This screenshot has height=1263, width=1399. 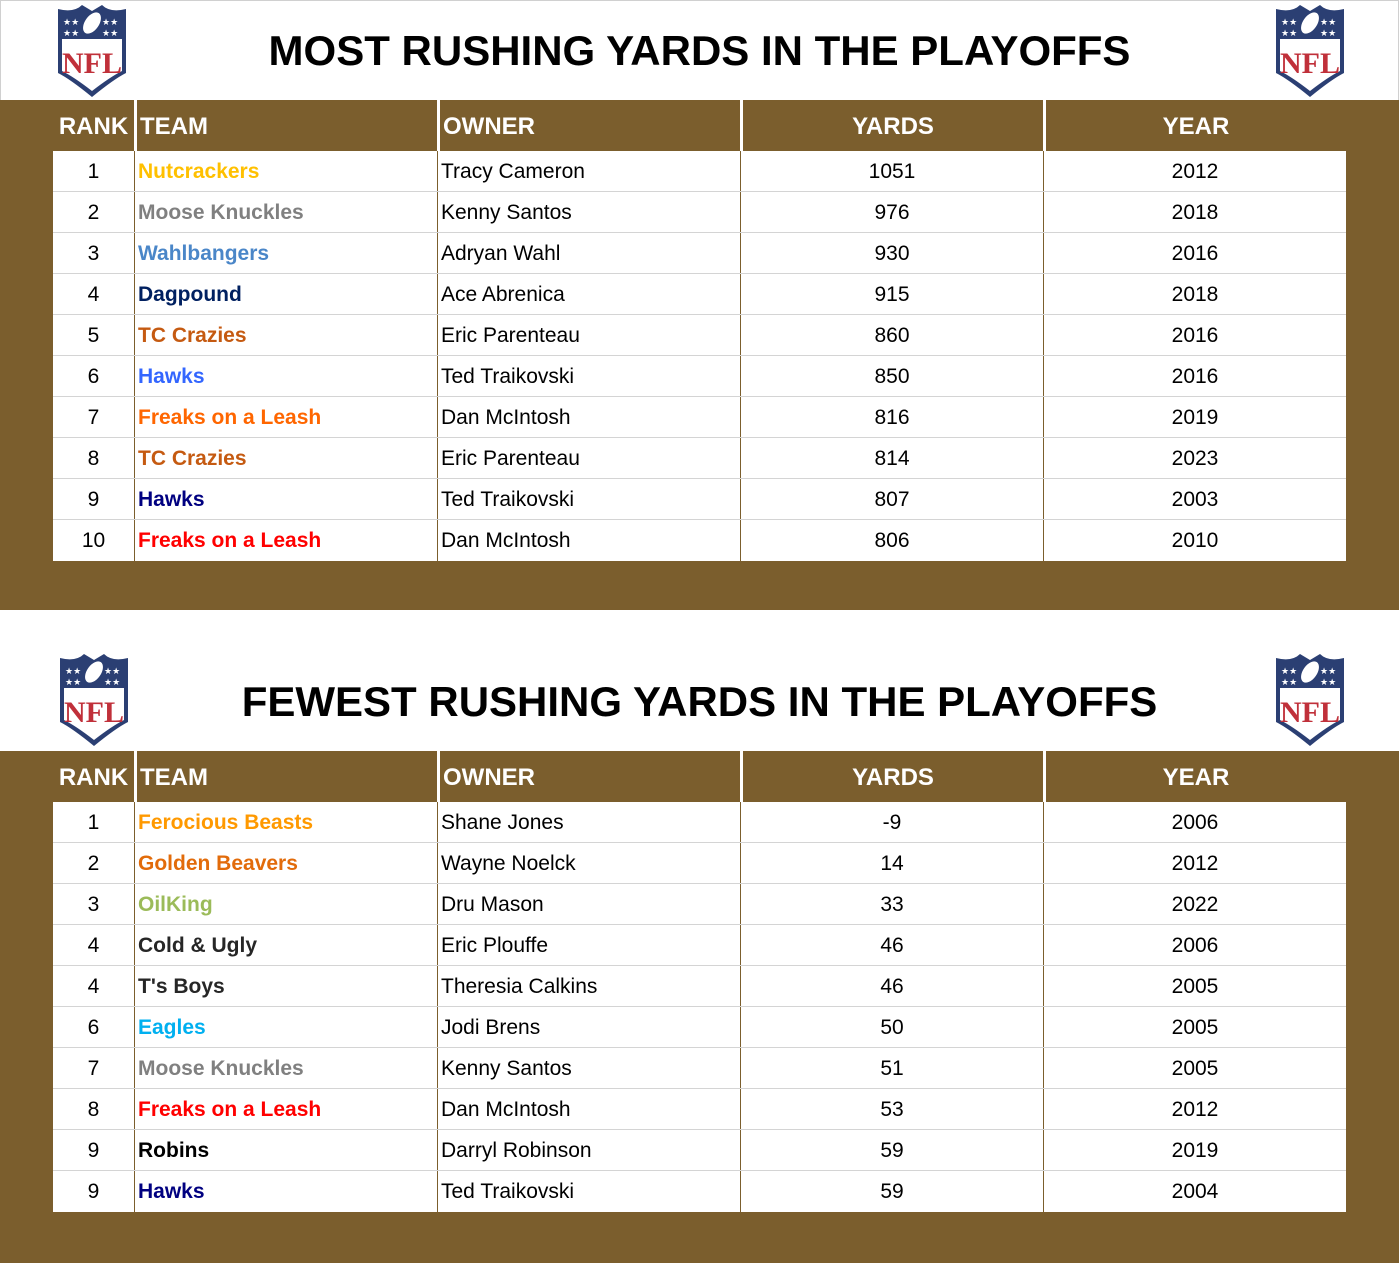 I want to click on cell-owner: Shane Jones, so click(x=588, y=822).